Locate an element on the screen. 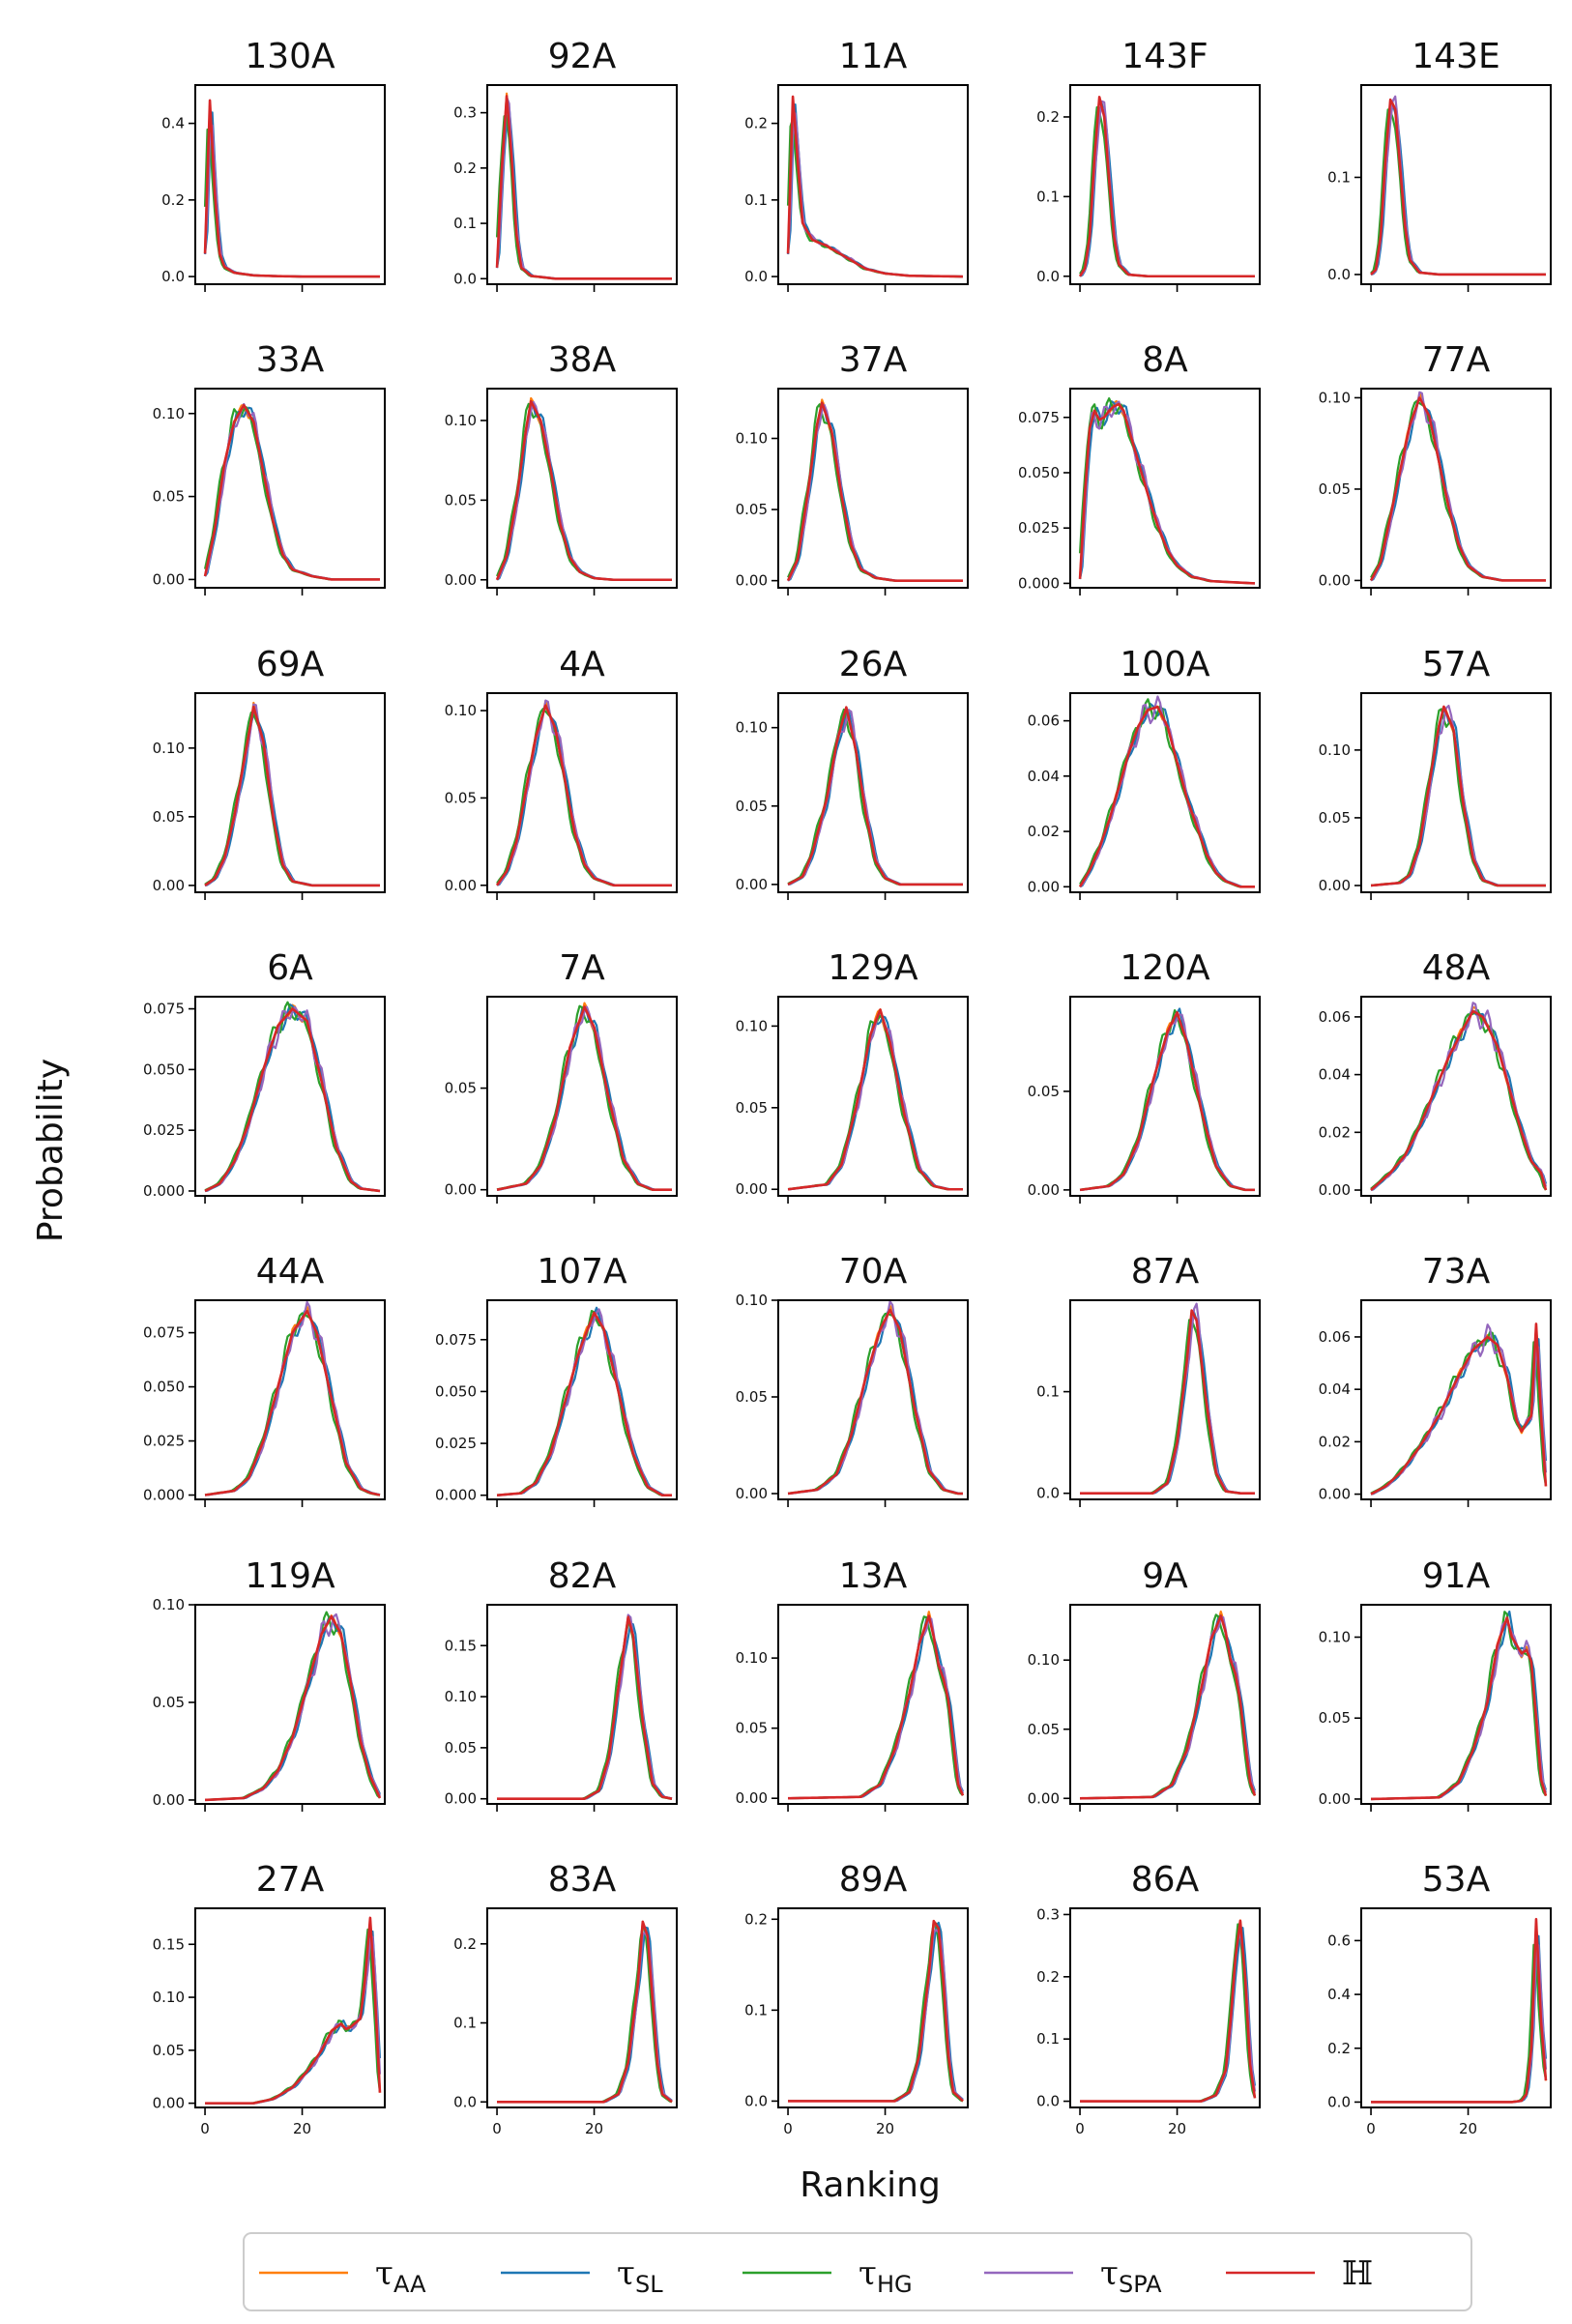  y-tick-label: 0.4 is located at coordinates (173, 123).